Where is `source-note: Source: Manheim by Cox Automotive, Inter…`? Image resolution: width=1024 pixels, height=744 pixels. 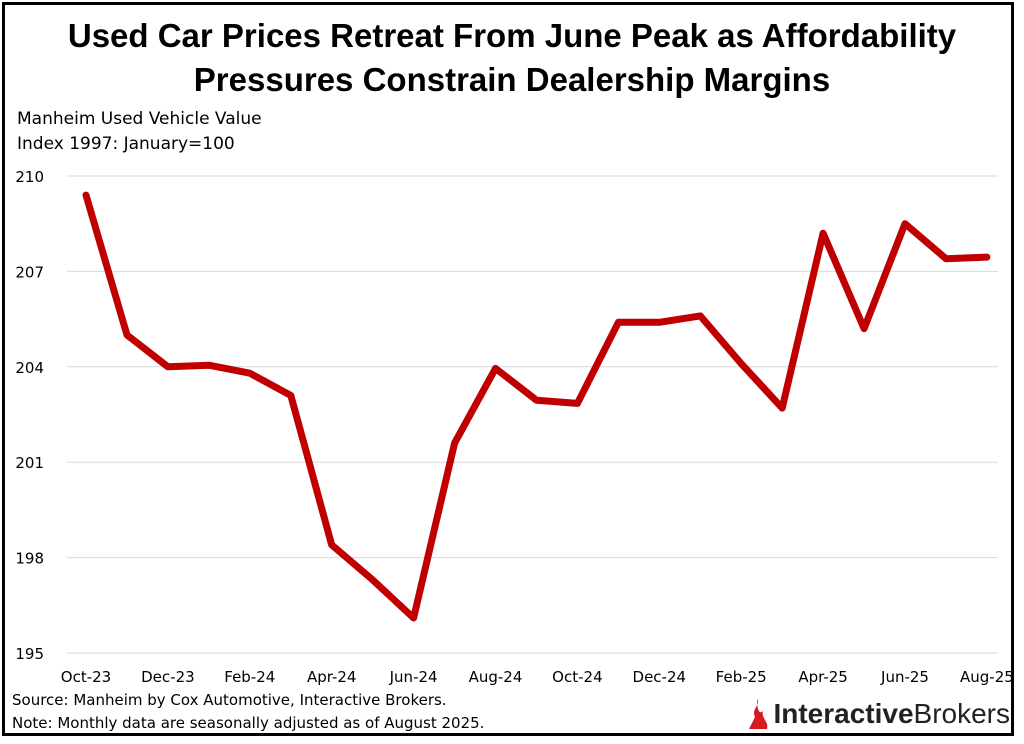
source-note: Source: Manheim by Cox Automotive, Inter… is located at coordinates (229, 700).